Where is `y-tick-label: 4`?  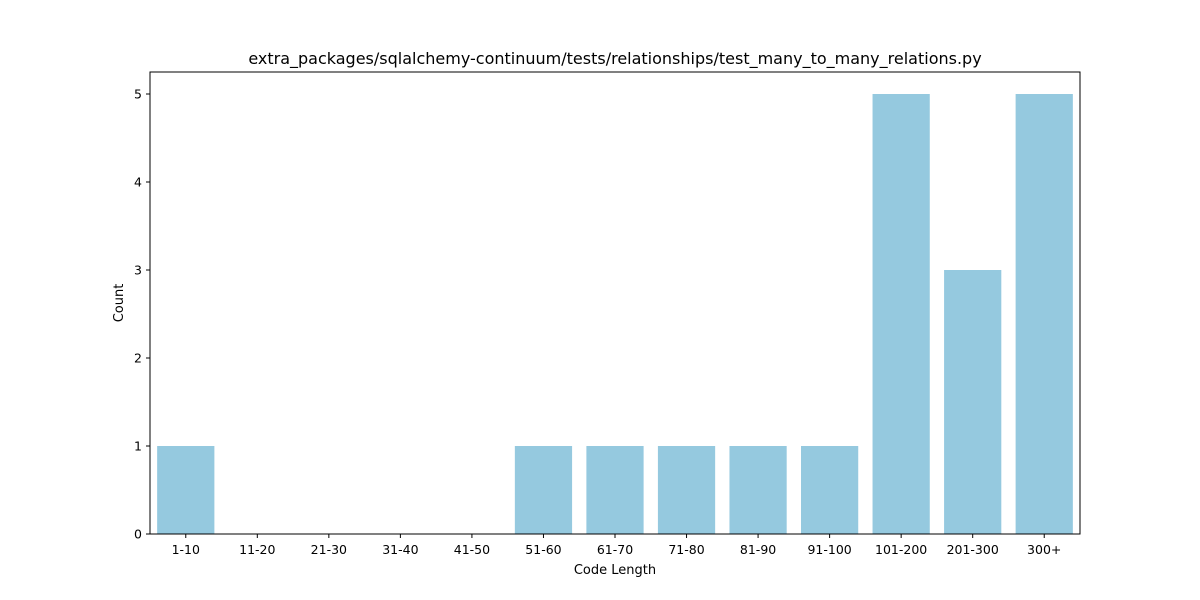 y-tick-label: 4 is located at coordinates (138, 182).